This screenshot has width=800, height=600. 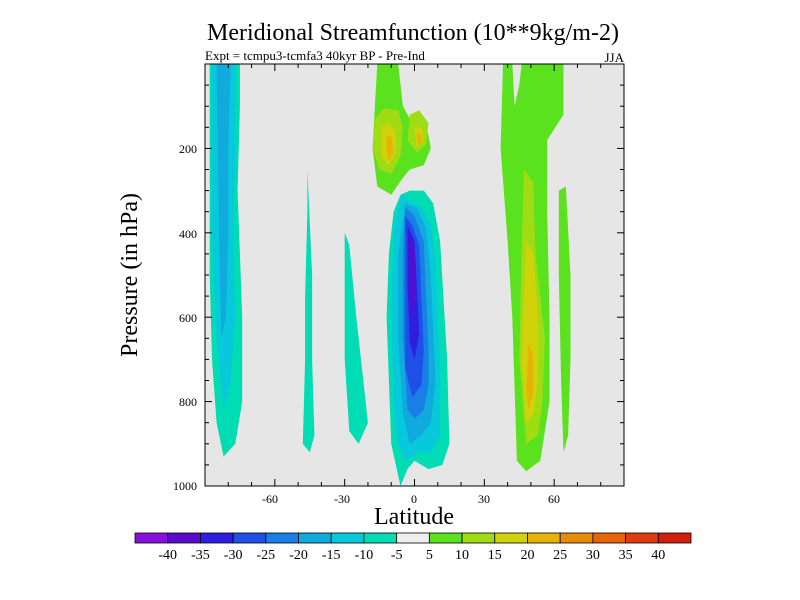 What do you see at coordinates (554, 499) in the screenshot?
I see `x-tick-label-60: 60` at bounding box center [554, 499].